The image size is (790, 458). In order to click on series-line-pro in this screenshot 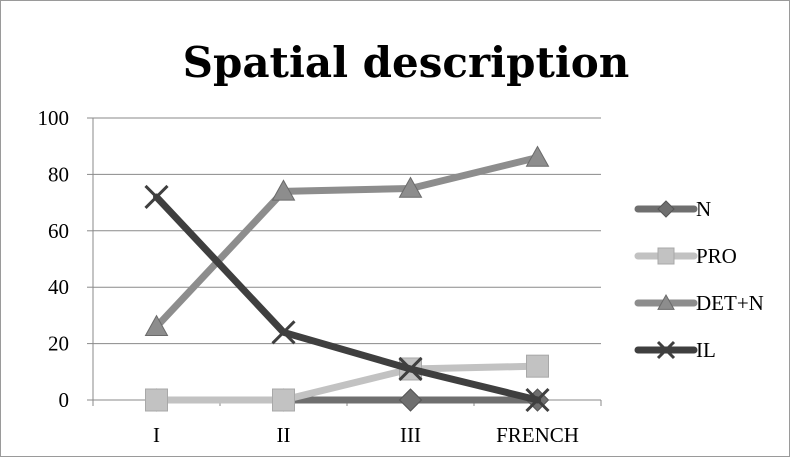, I will do `click(347, 383)`.